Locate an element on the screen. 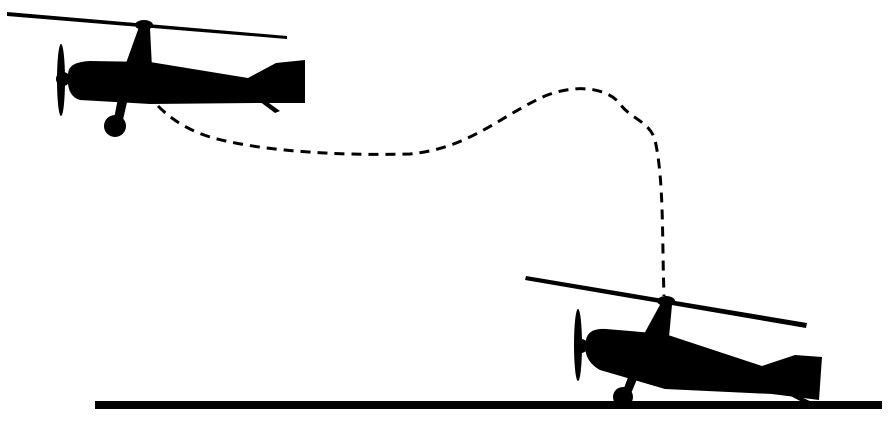 The width and height of the screenshot is (896, 426). autogyro-airborne is located at coordinates (156, 74).